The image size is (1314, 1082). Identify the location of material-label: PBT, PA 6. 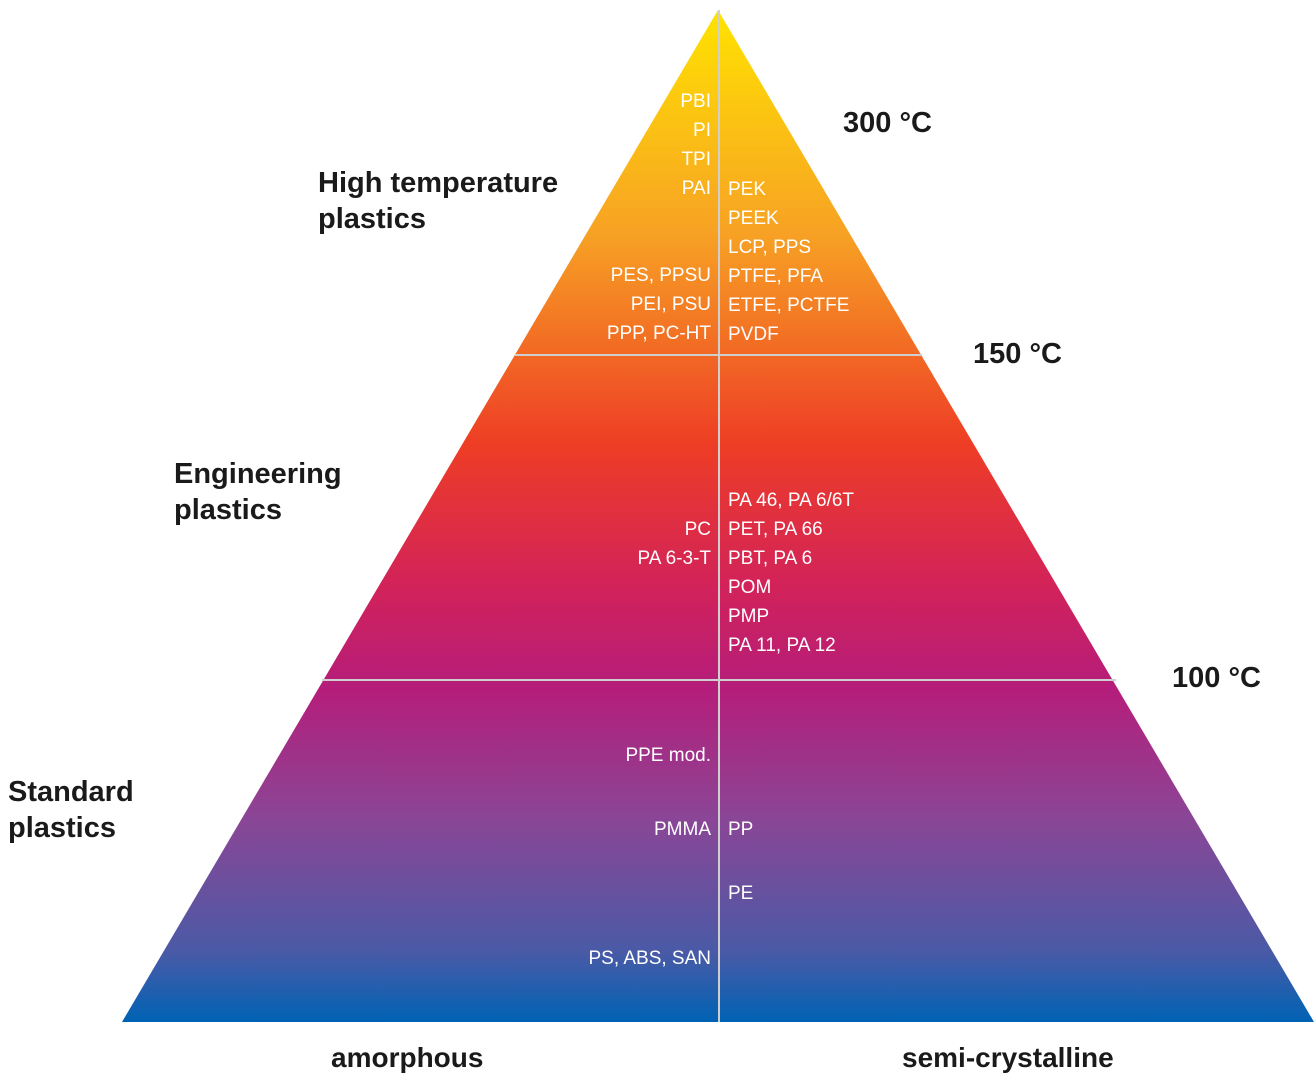
(770, 558).